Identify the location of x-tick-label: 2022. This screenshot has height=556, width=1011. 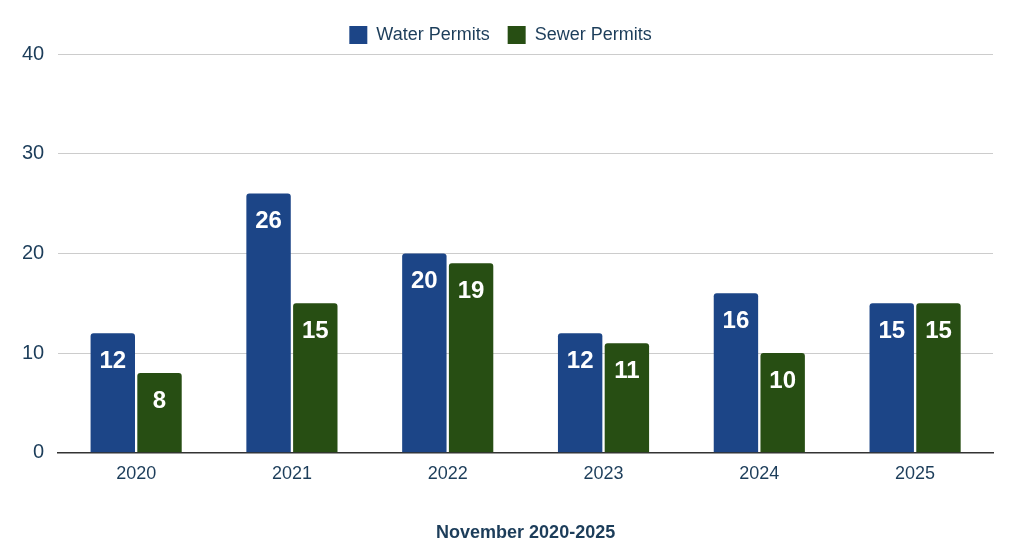
(447, 472).